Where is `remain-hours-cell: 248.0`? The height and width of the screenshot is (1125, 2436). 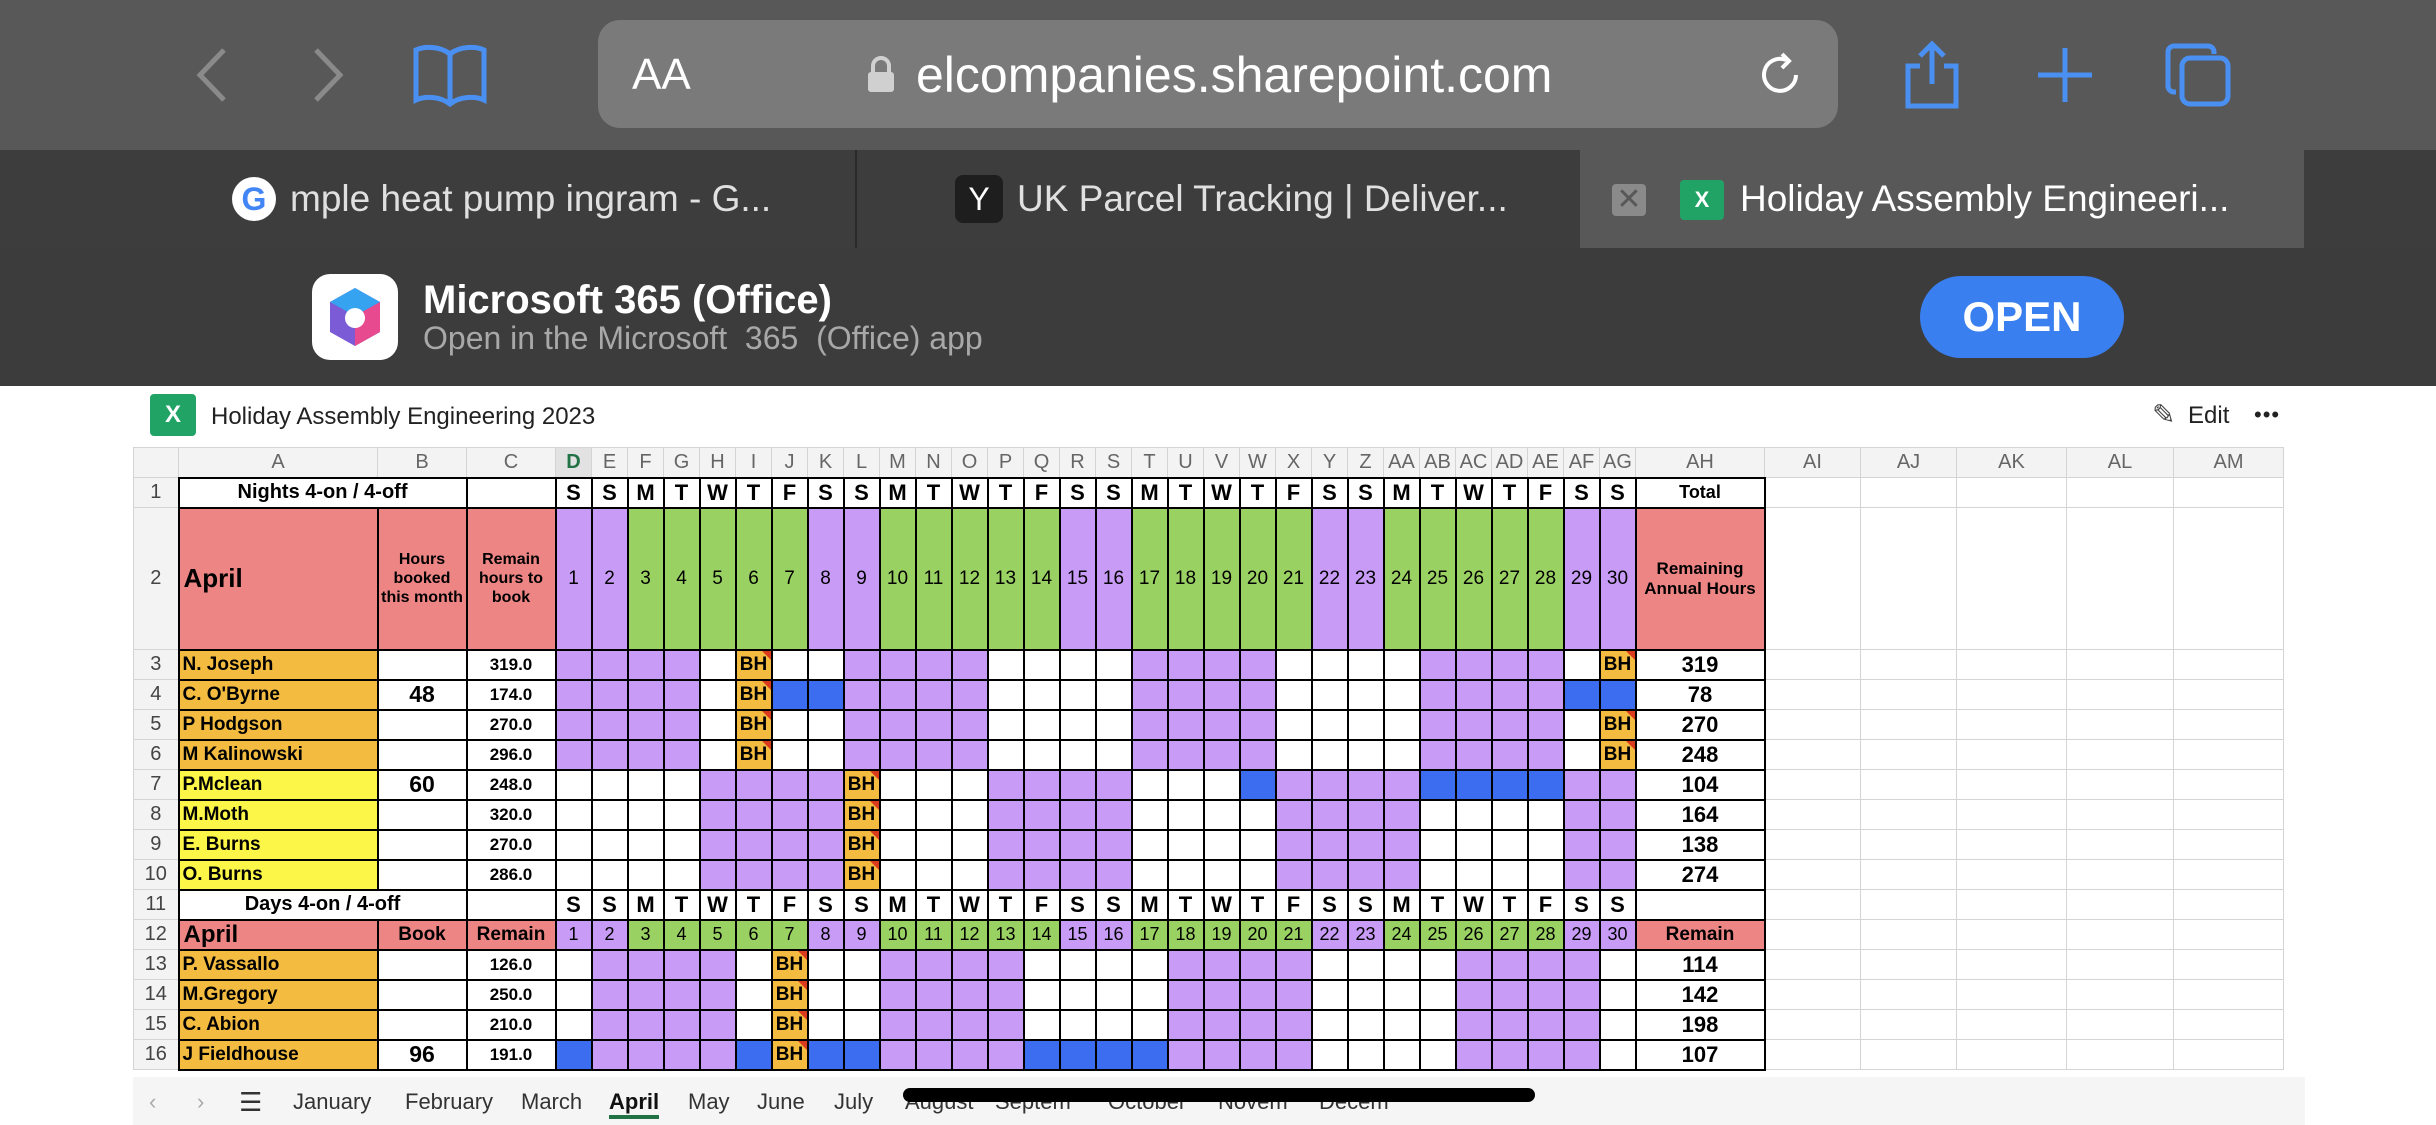
remain-hours-cell: 248.0 is located at coordinates (511, 784).